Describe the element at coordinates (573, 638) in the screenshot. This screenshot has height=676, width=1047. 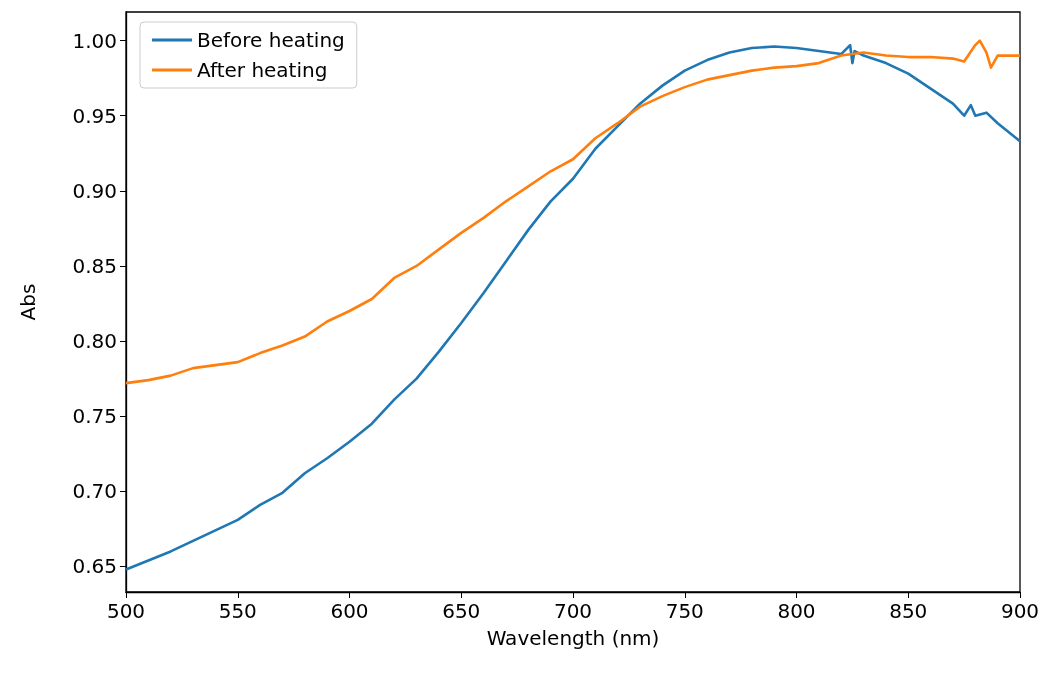
I see `x-axis-title: Wavelength (nm)` at that location.